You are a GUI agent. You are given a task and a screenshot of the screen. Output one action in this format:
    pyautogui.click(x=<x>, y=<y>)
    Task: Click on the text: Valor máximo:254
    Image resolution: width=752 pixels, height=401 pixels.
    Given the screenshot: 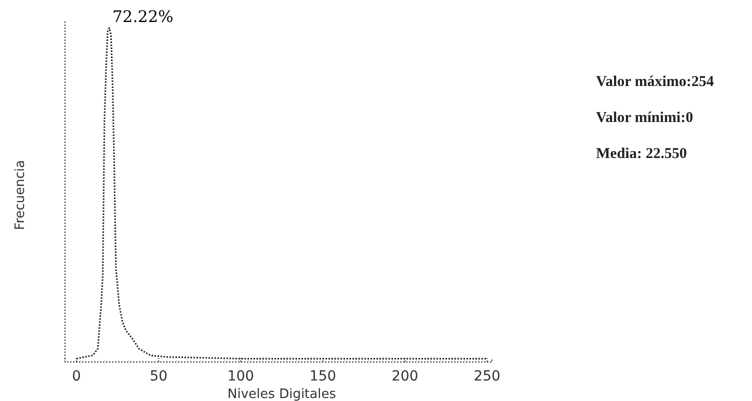 What is the action you would take?
    pyautogui.click(x=655, y=82)
    